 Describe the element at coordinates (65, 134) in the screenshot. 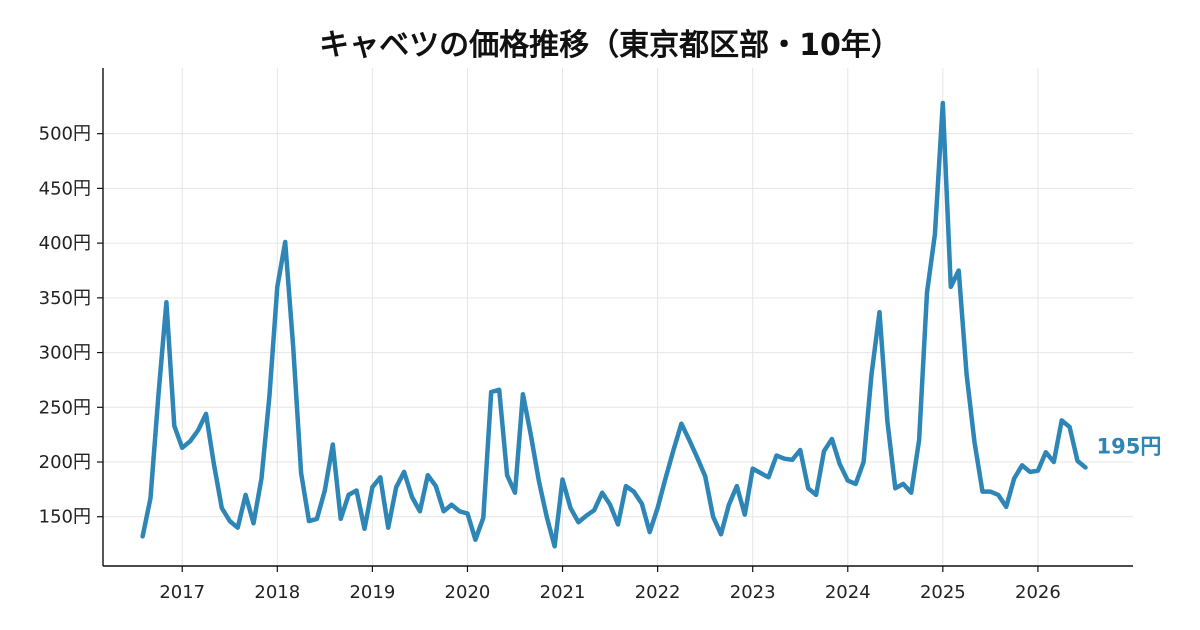

I see `y-tick-label: 500円` at that location.